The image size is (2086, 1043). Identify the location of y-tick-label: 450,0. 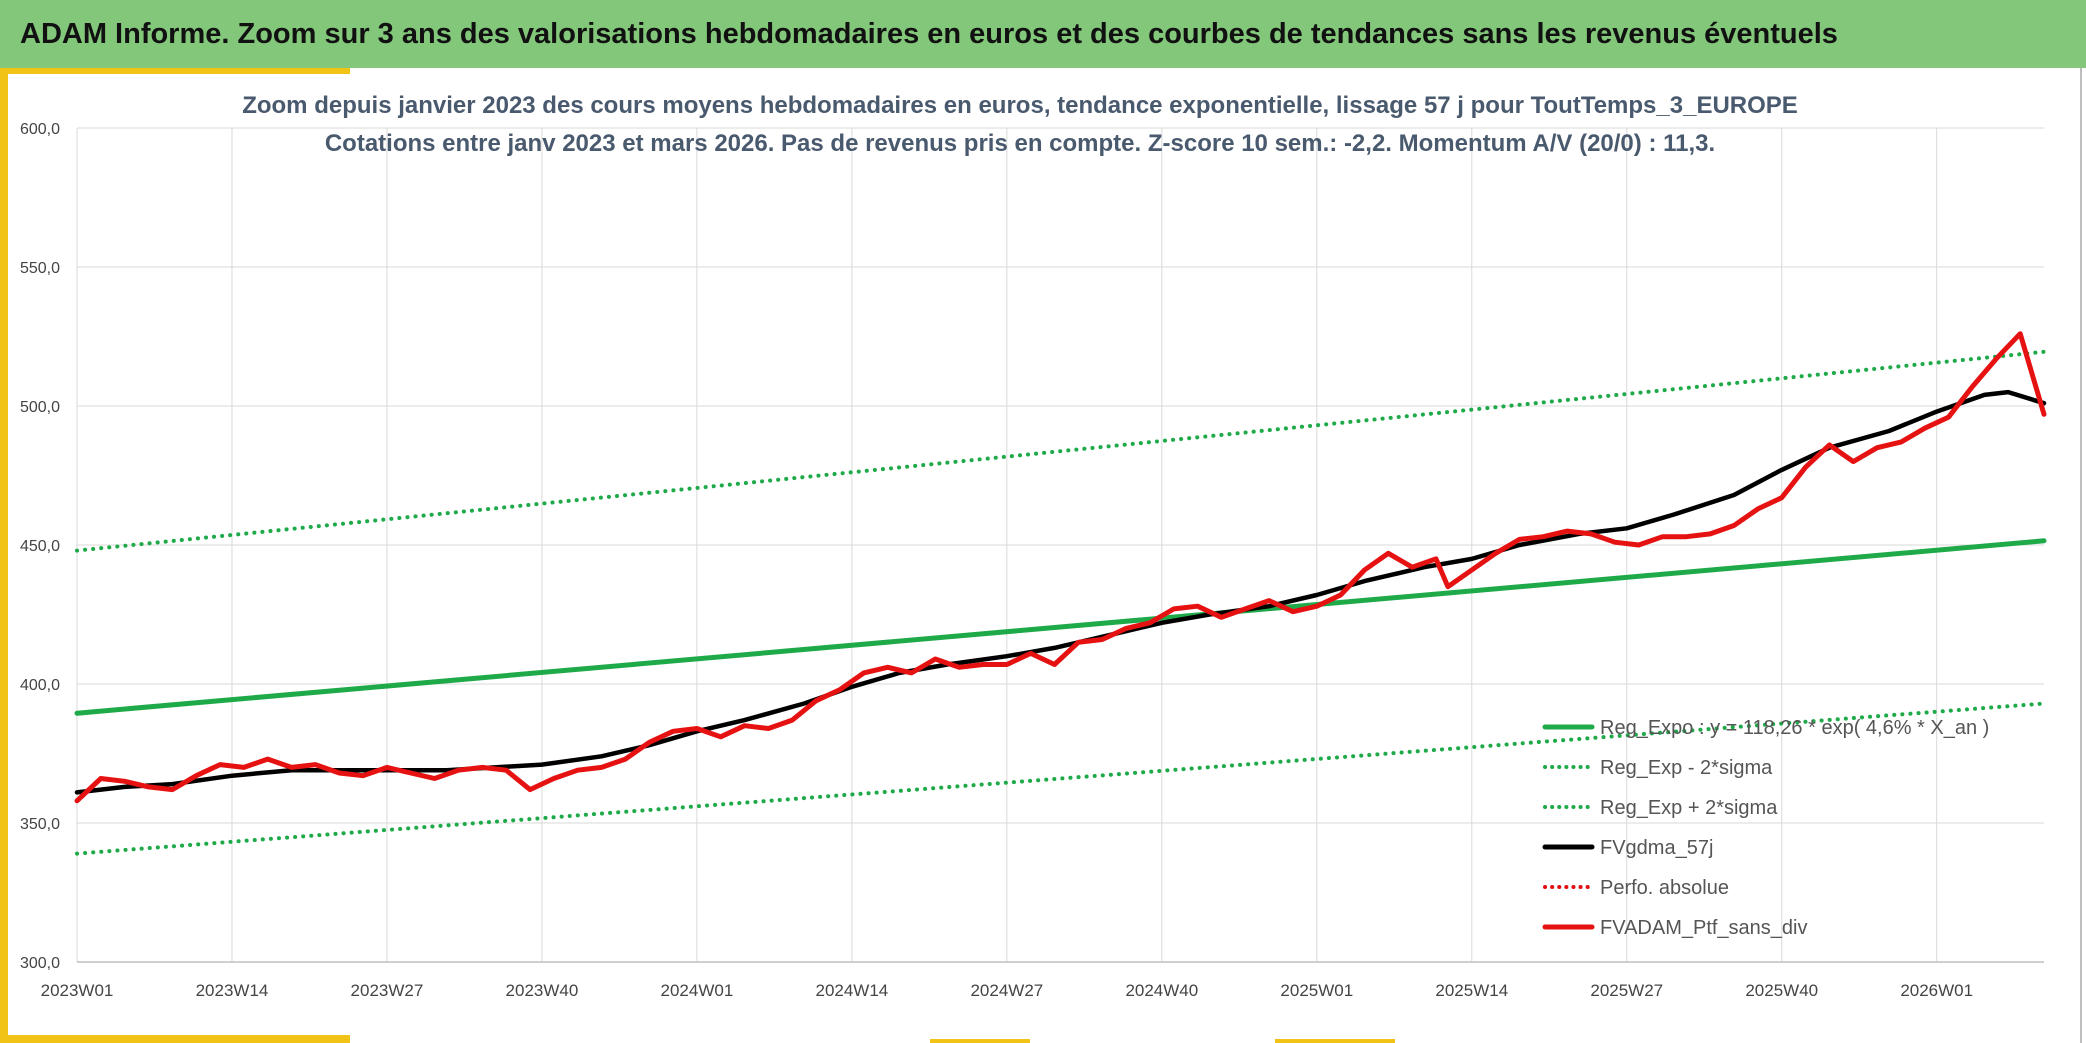
(40, 546).